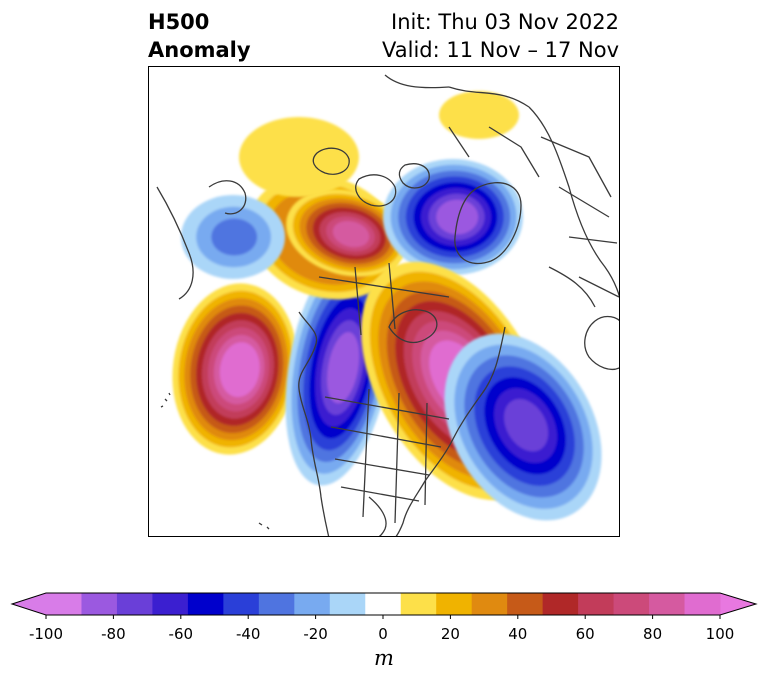  What do you see at coordinates (384, 658) in the screenshot?
I see `colorbar-unit-label: m` at bounding box center [384, 658].